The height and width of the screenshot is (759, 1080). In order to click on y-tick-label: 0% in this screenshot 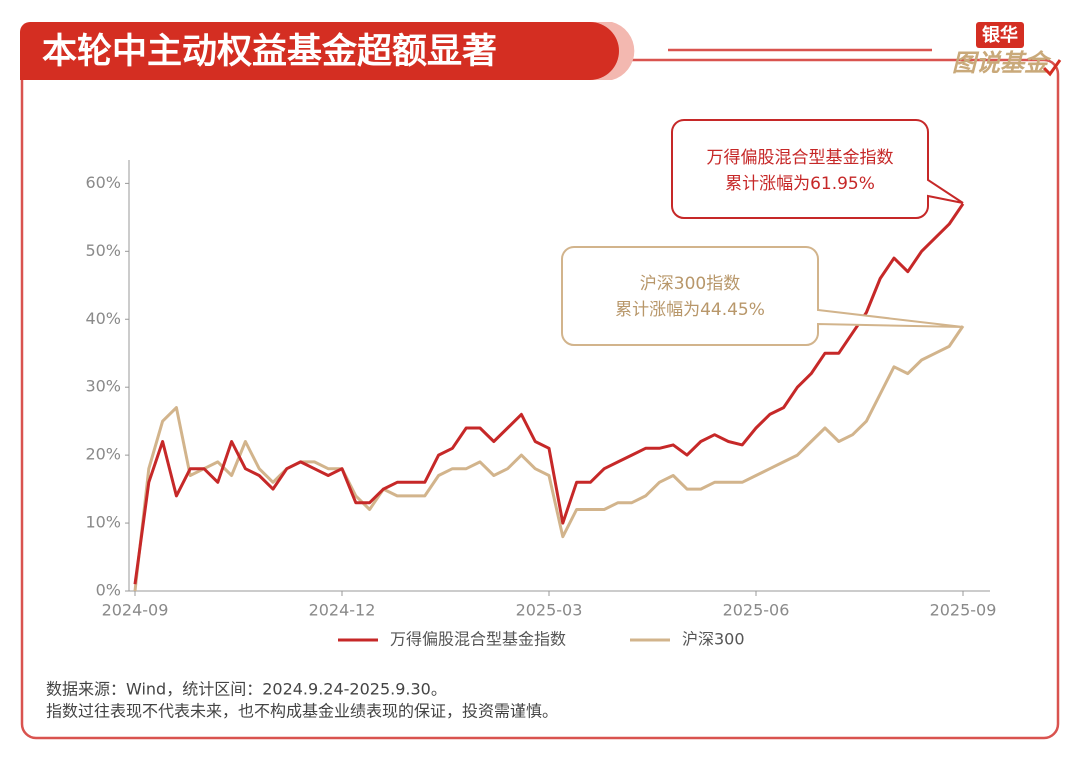, I will do `click(108, 590)`.